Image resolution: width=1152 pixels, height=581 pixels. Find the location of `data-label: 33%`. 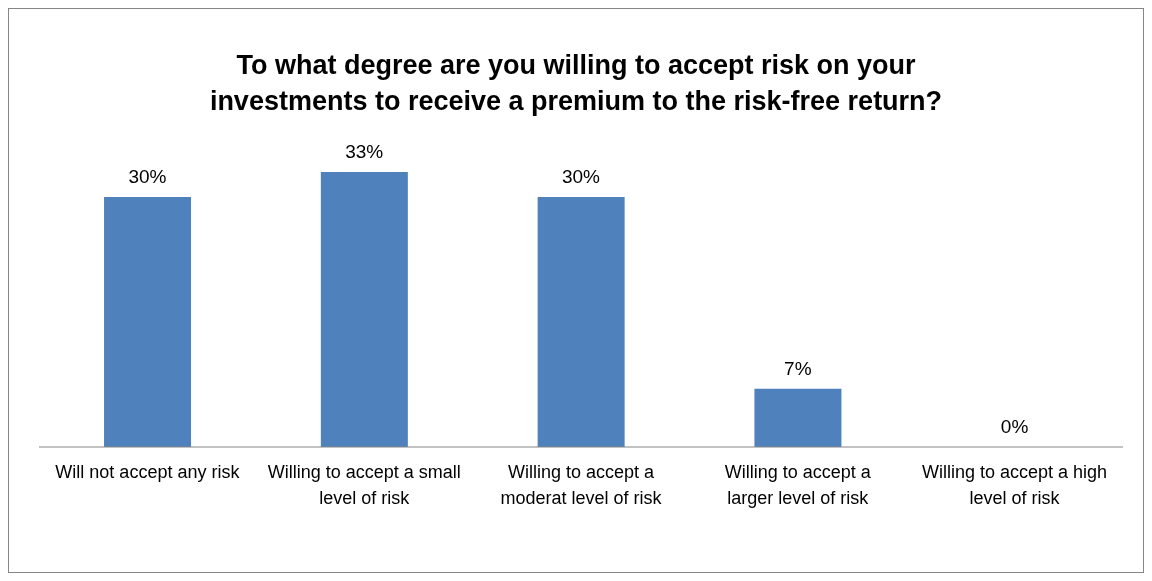

data-label: 33% is located at coordinates (364, 151).